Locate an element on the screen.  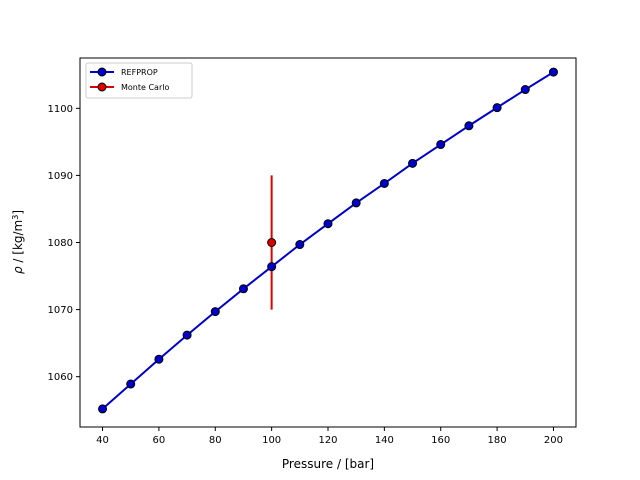
y-axis-label-exponent: 3 is located at coordinates (15, 217).